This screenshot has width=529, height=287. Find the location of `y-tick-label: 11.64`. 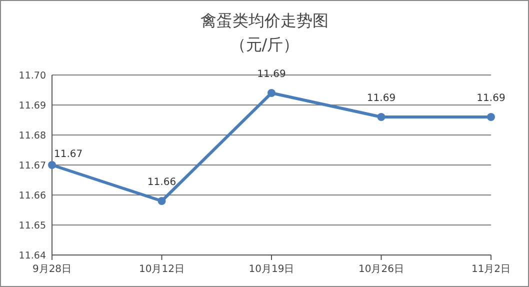

y-tick-label: 11.64 is located at coordinates (32, 256).